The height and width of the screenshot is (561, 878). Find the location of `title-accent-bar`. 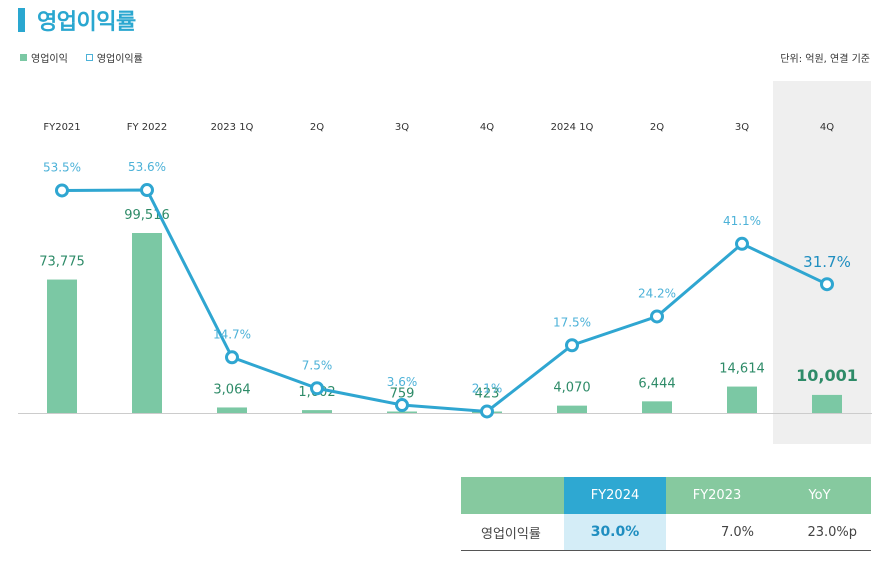

title-accent-bar is located at coordinates (21, 20).